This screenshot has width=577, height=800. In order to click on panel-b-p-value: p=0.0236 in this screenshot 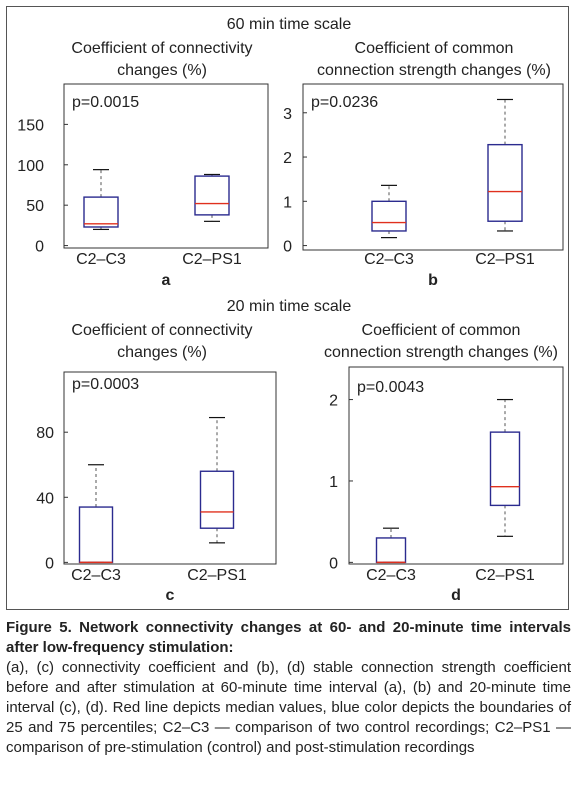, I will do `click(344, 102)`.